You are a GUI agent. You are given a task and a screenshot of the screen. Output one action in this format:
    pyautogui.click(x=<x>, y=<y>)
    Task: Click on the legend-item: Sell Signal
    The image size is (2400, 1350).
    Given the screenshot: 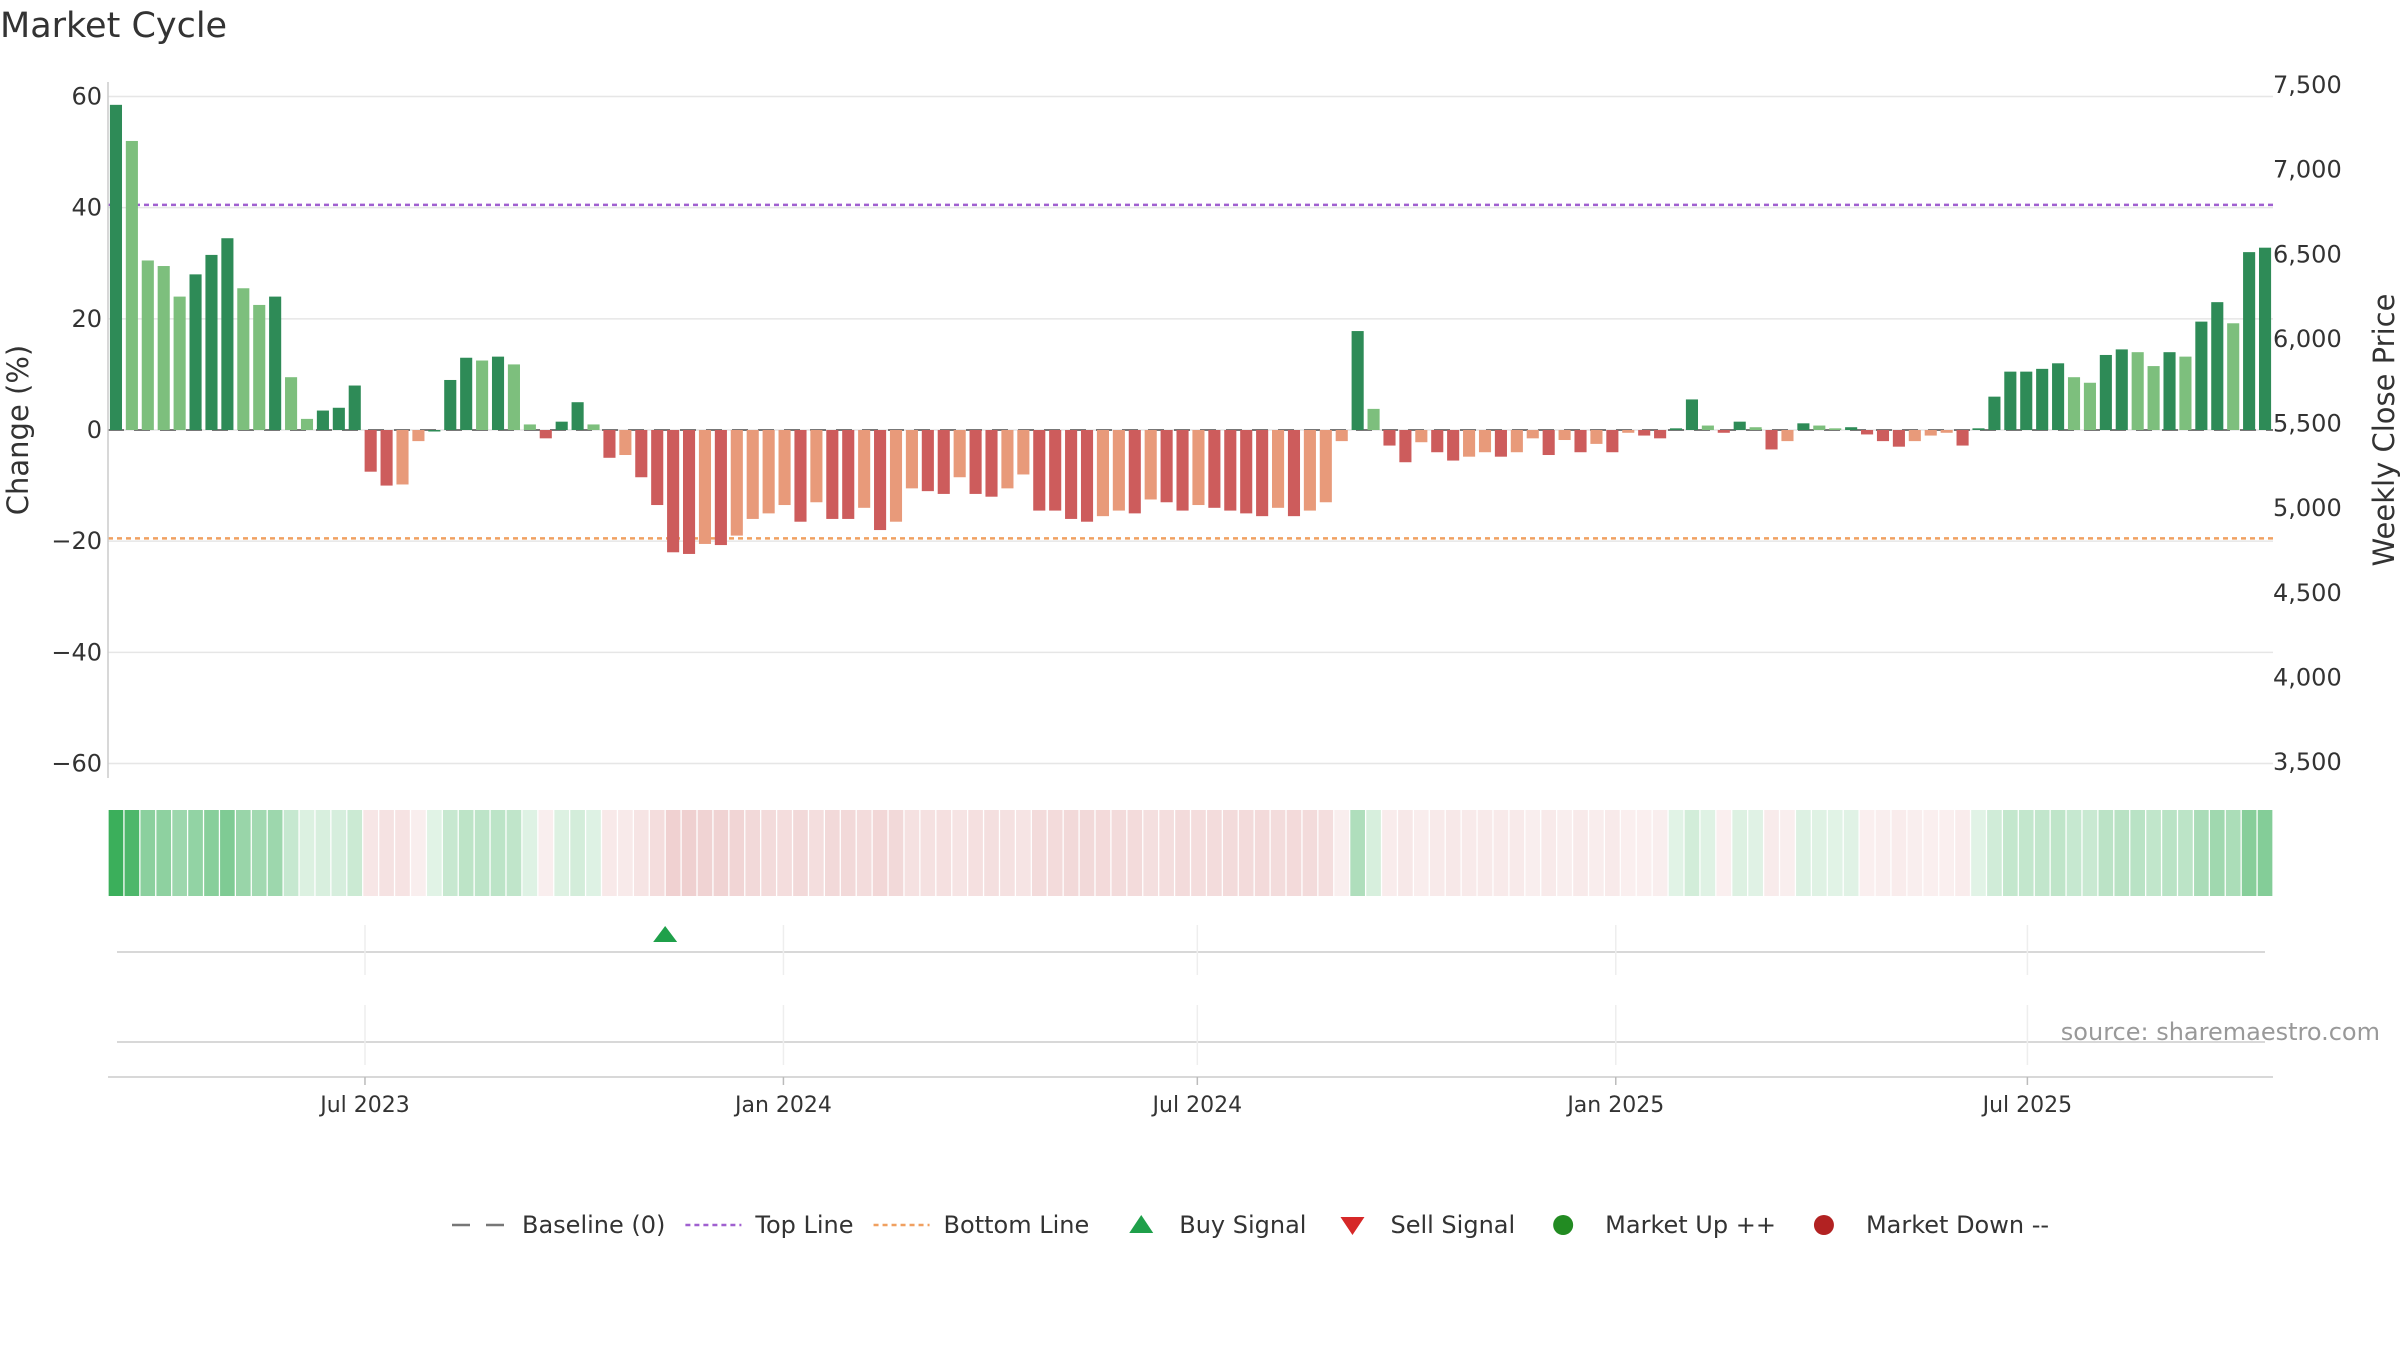 What is the action you would take?
    pyautogui.click(x=1427, y=1225)
    